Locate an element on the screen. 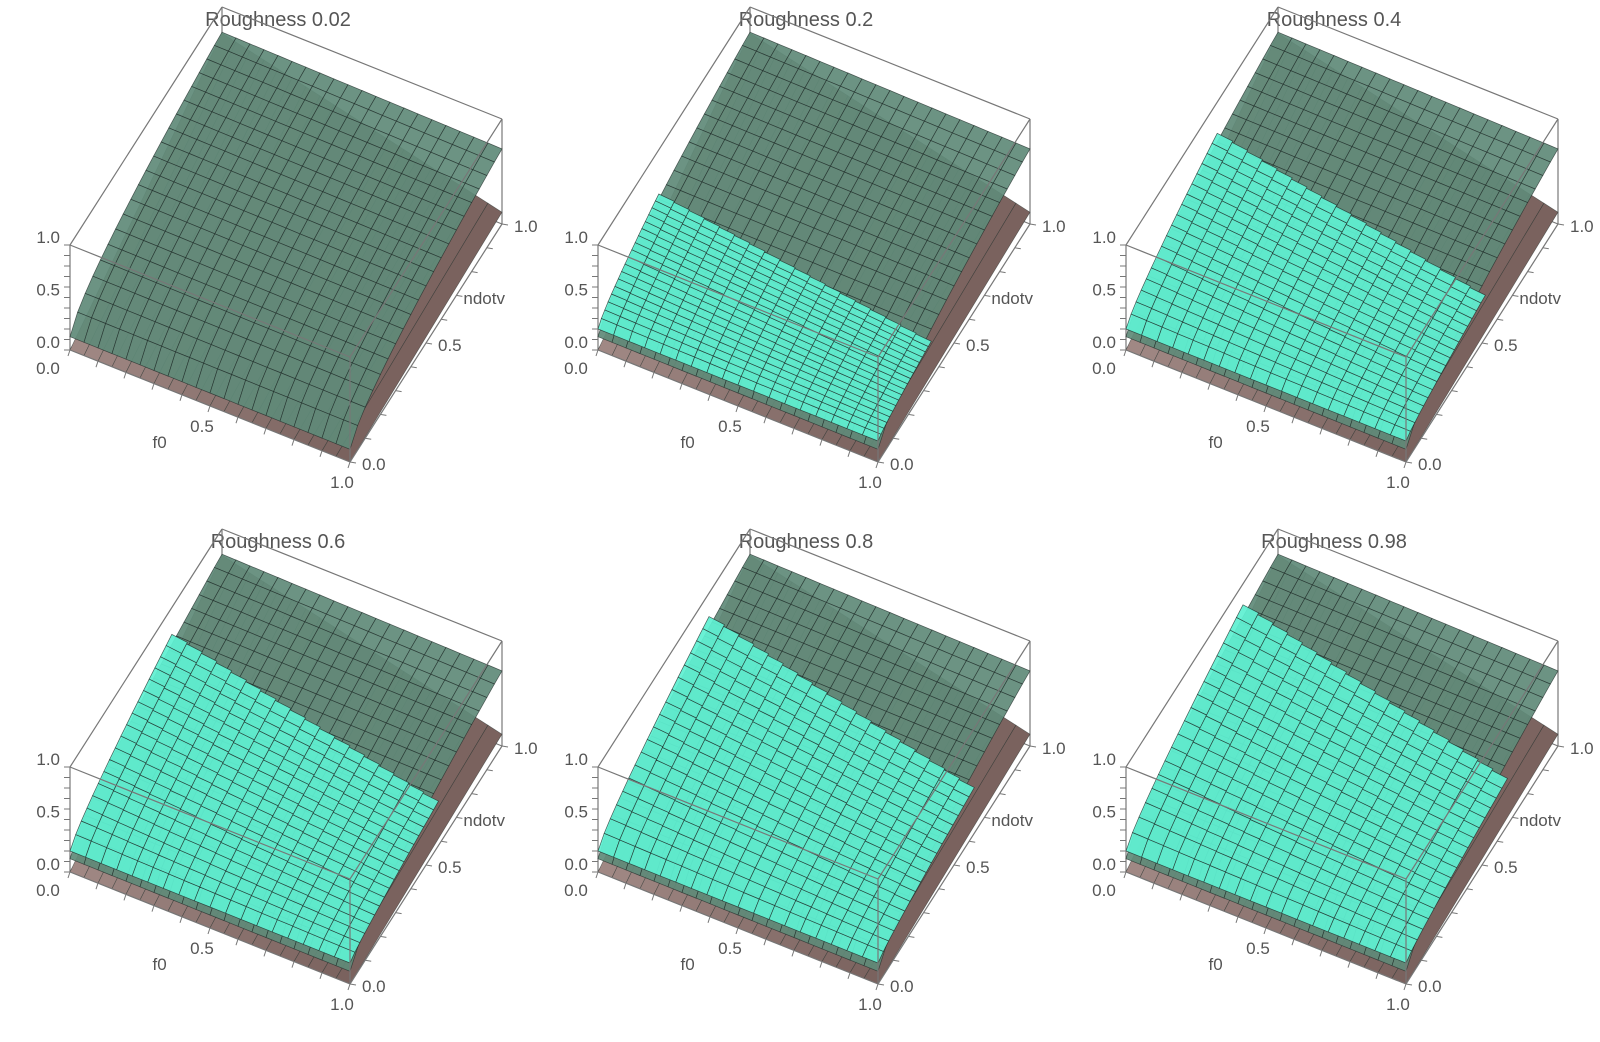 This screenshot has height=1042, width=1600. plot-title: Roughness 0.02 is located at coordinates (278, 20).